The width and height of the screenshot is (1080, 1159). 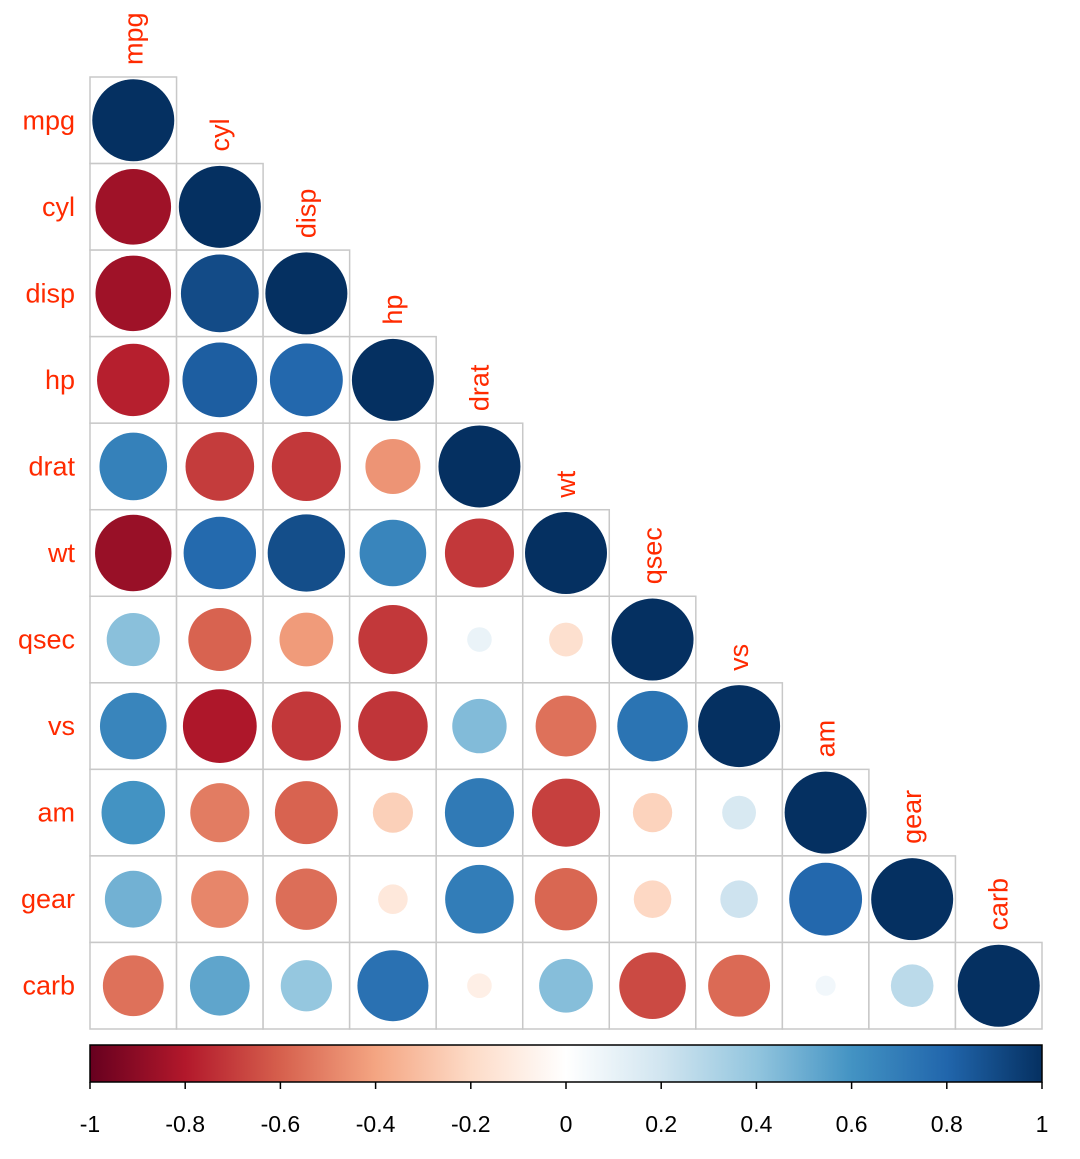 I want to click on corr-circle-wt-wt, so click(x=566, y=553).